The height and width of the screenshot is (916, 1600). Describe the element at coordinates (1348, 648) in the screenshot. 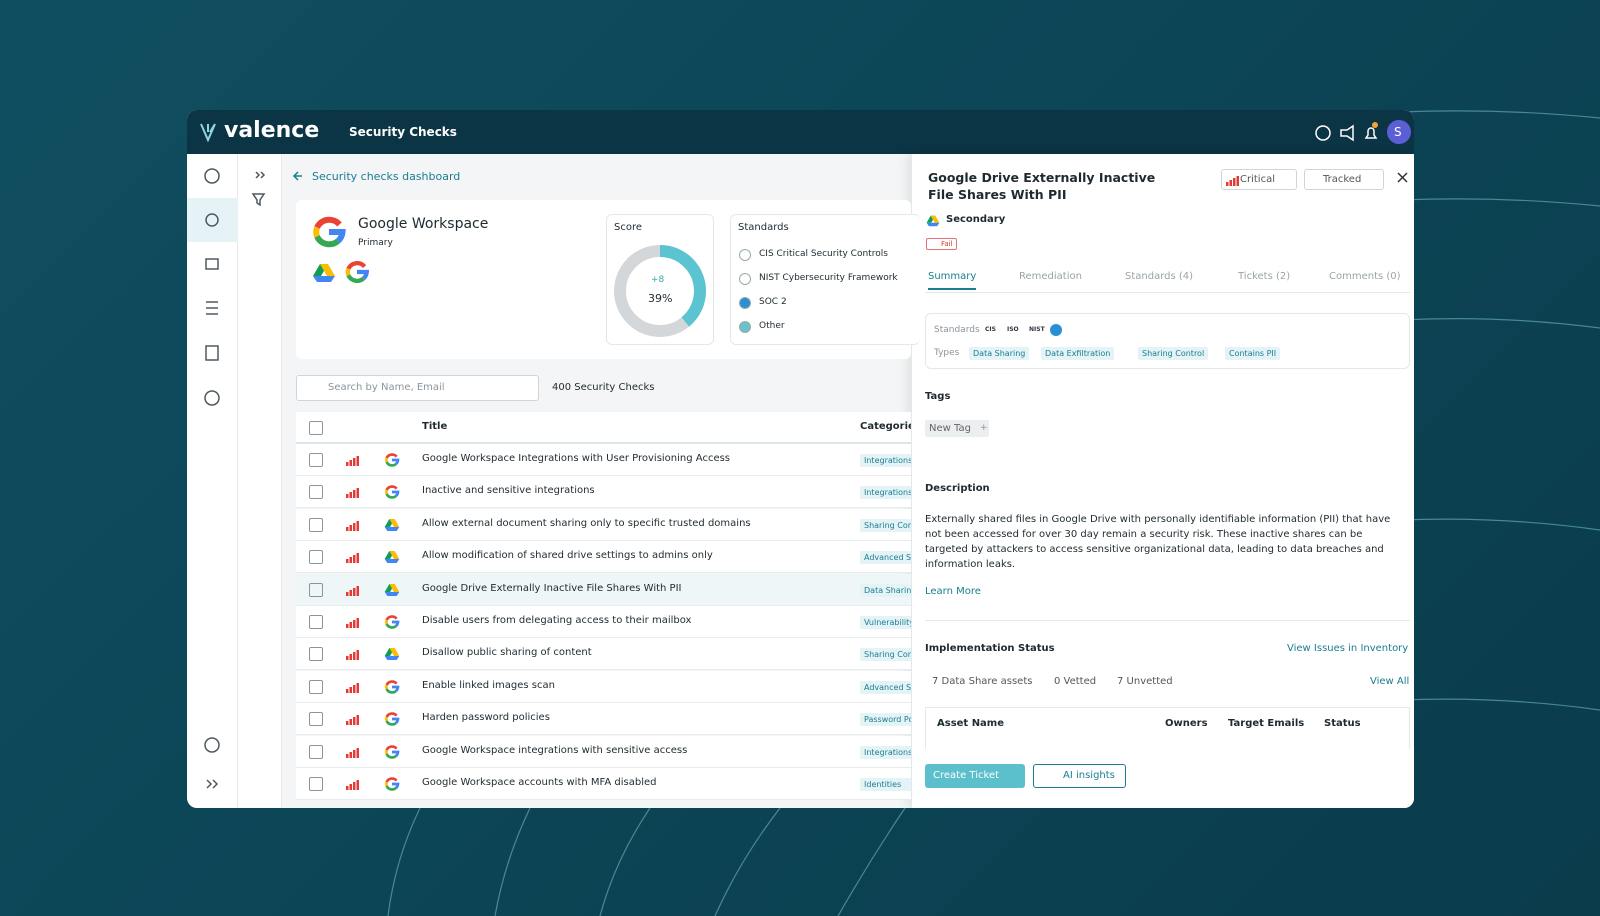

I see `impl-link: View Issues in Inventory` at that location.